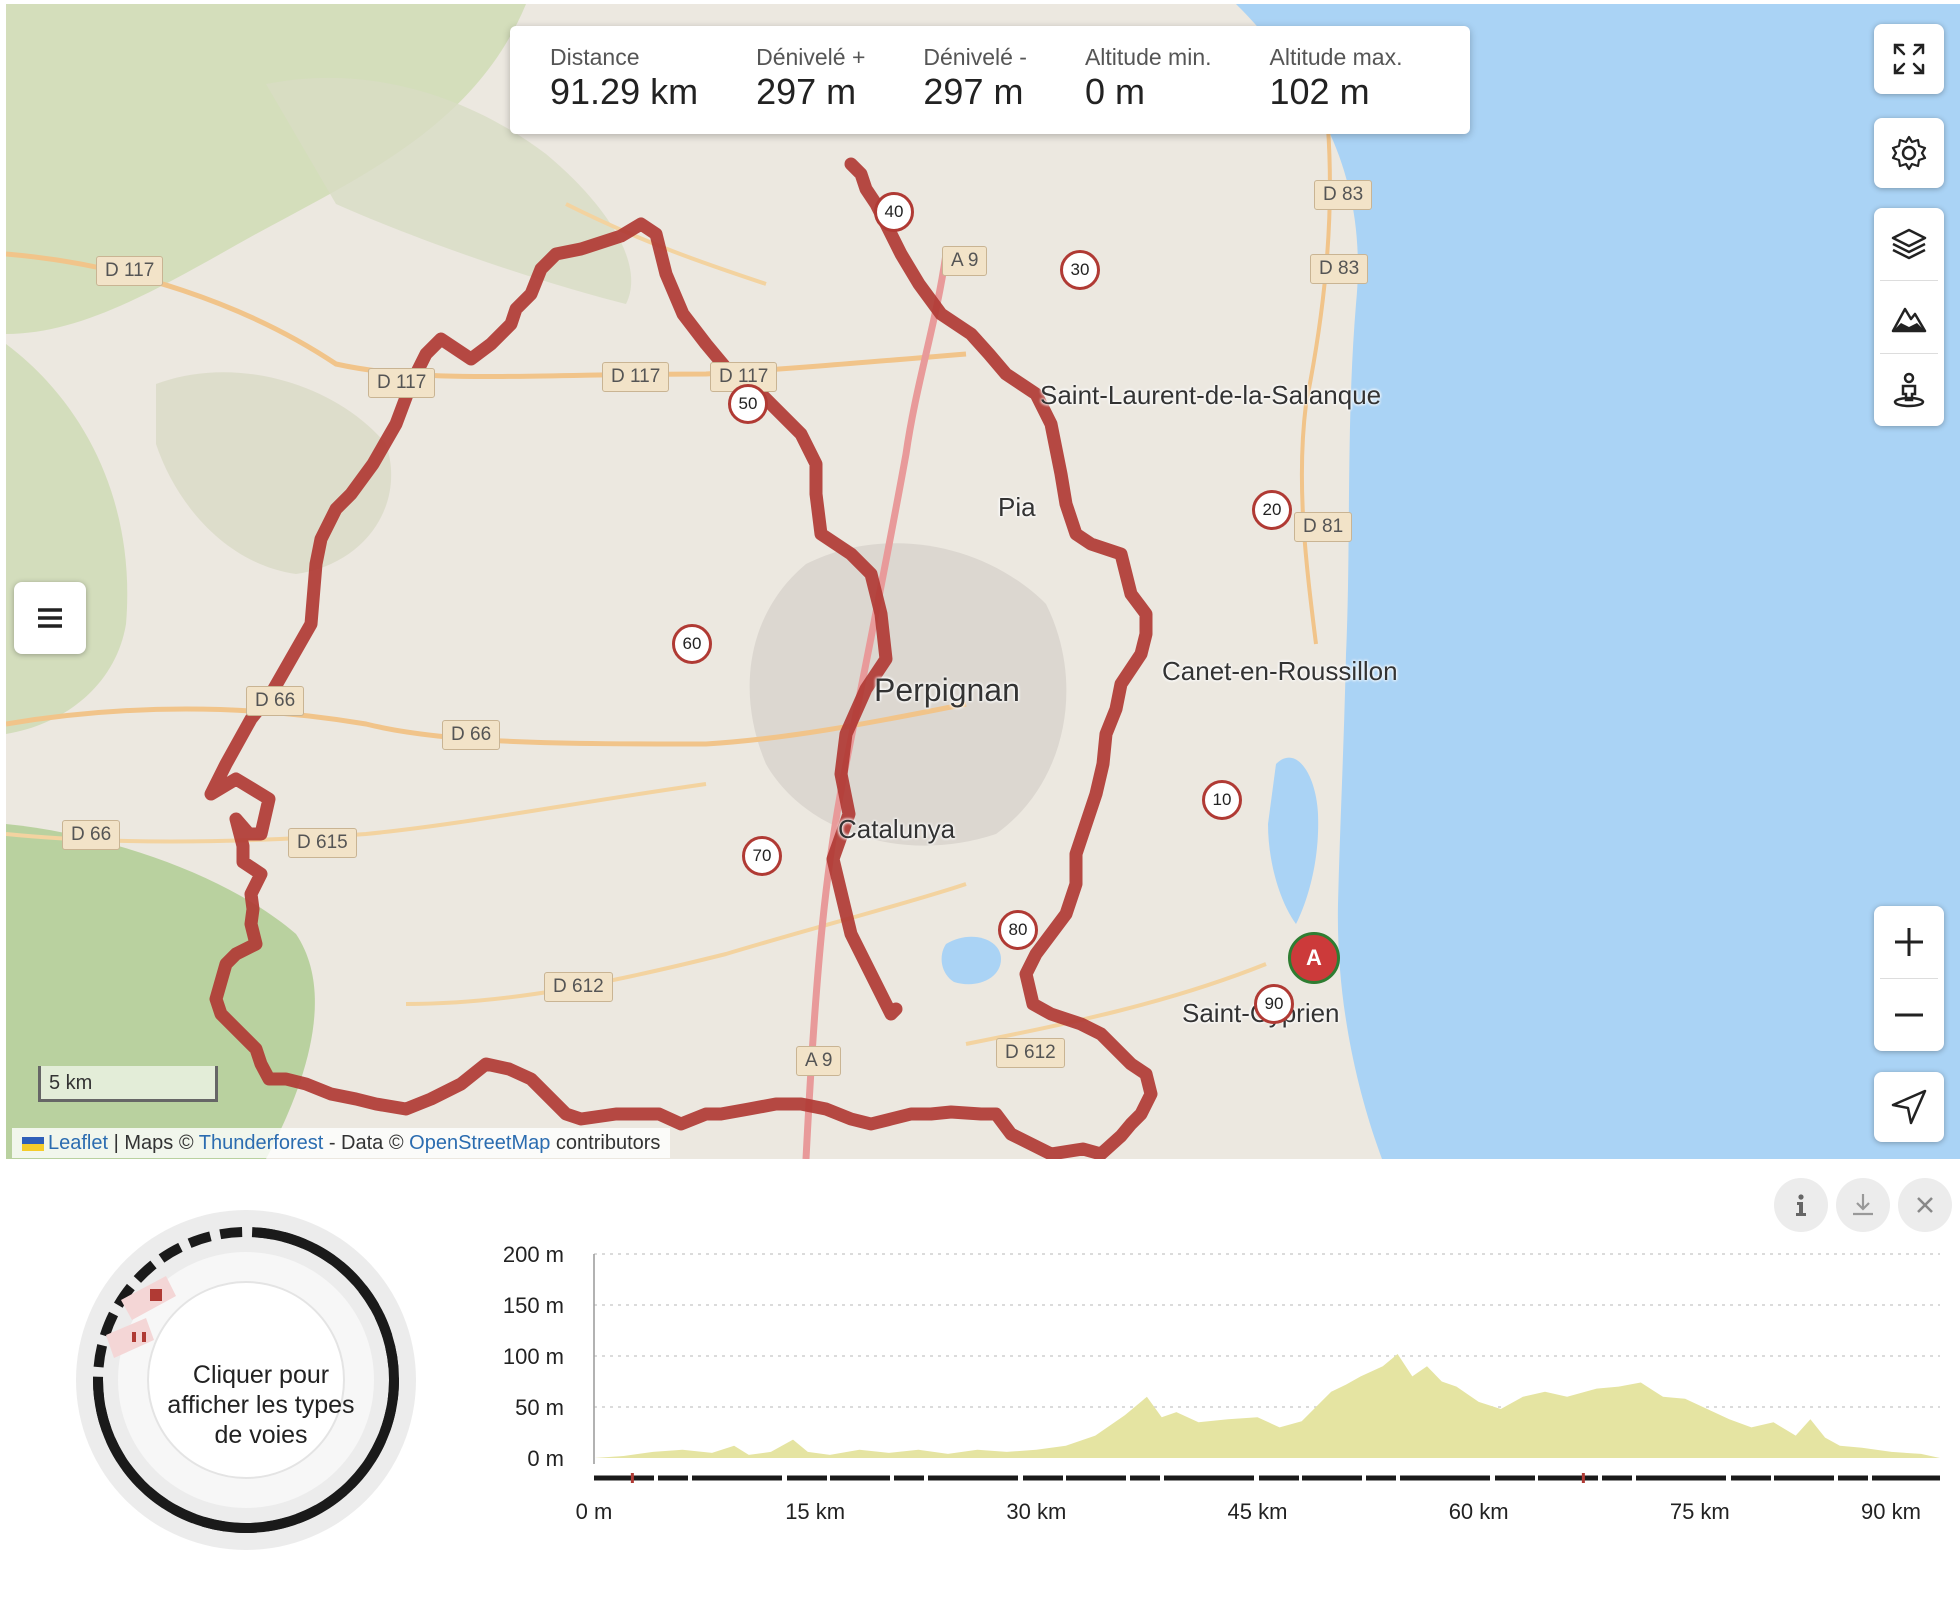 This screenshot has width=1960, height=1602. Describe the element at coordinates (1116, 1004) in the screenshot. I see `road-d612-east` at that location.